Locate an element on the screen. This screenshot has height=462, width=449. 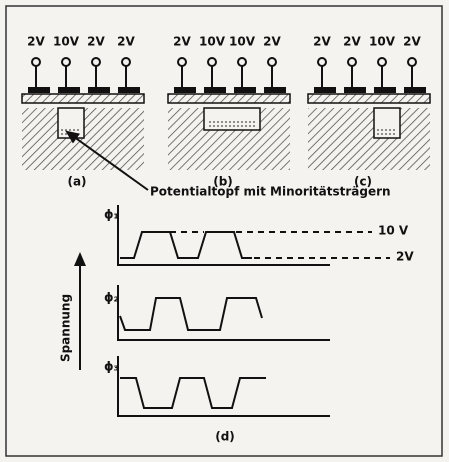
low-label: 2V is located at coordinates (405, 257).